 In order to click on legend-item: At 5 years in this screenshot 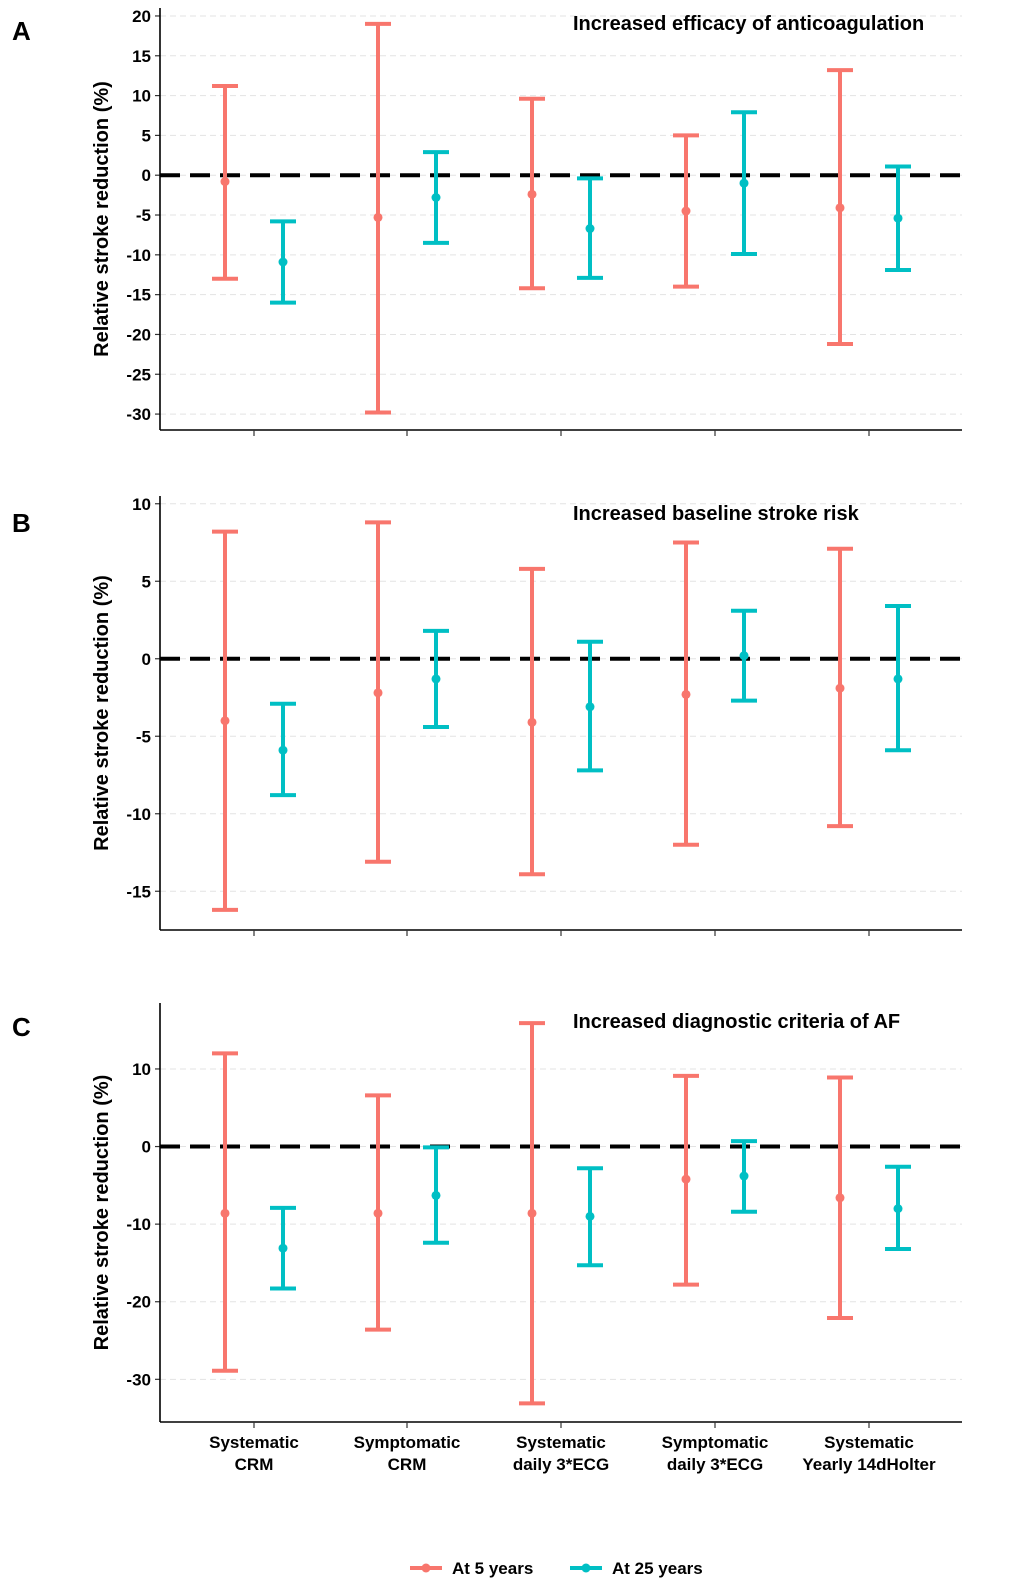, I will do `click(471, 1568)`.